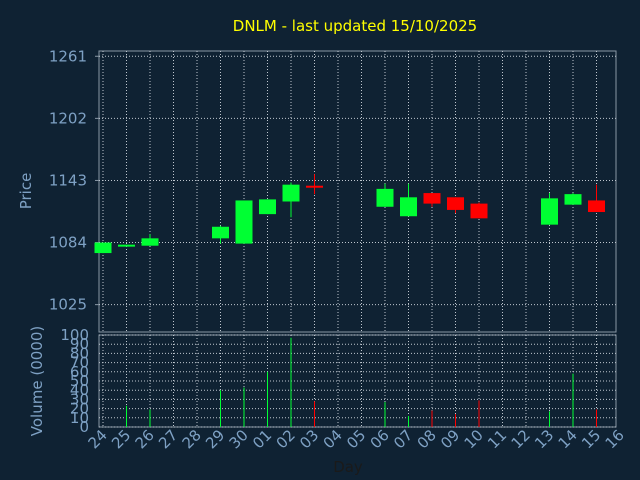  What do you see at coordinates (474, 439) in the screenshot?
I see `x-tick-label: 10` at bounding box center [474, 439].